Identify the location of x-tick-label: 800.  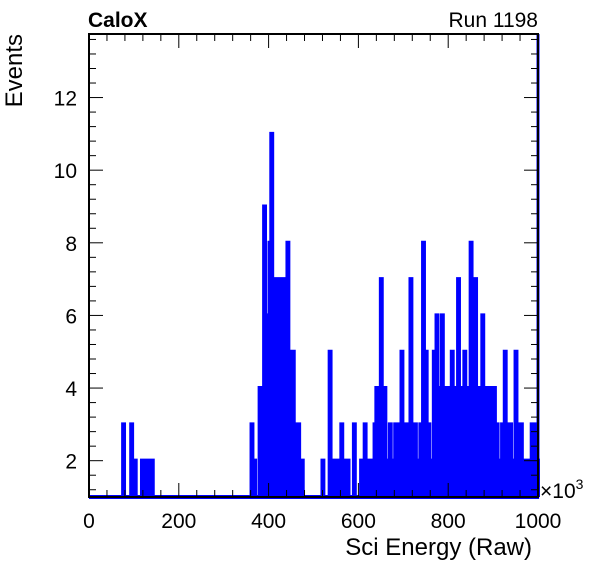
(448, 521).